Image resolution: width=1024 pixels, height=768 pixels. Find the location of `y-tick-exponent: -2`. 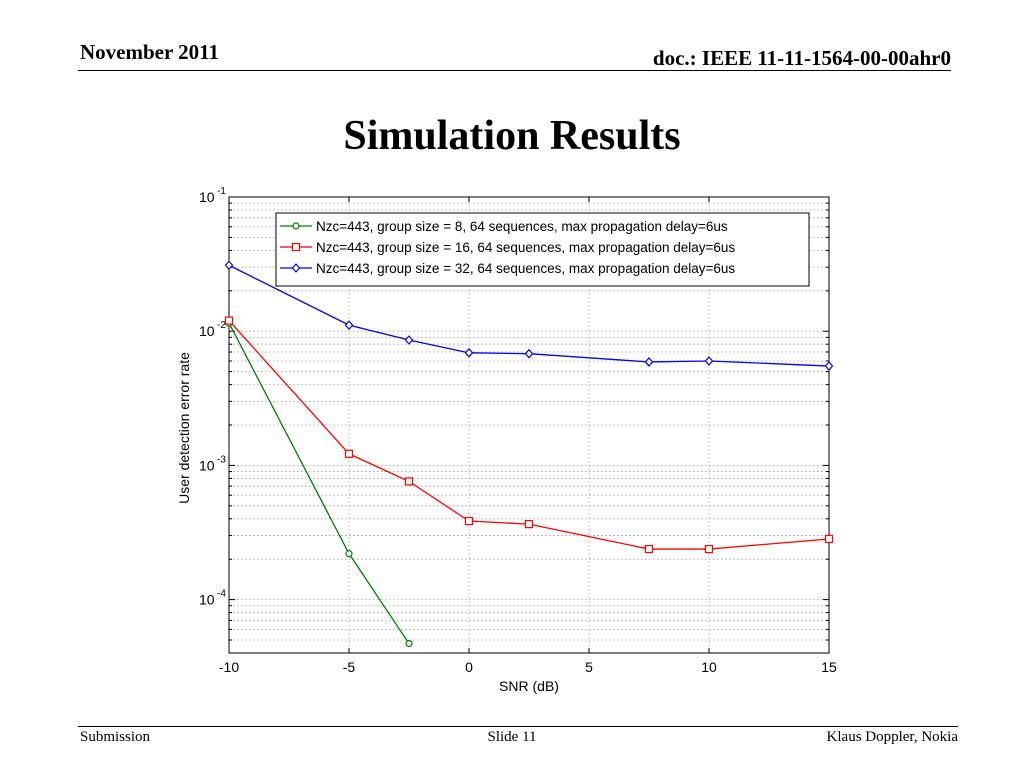

y-tick-exponent: -2 is located at coordinates (221, 325).